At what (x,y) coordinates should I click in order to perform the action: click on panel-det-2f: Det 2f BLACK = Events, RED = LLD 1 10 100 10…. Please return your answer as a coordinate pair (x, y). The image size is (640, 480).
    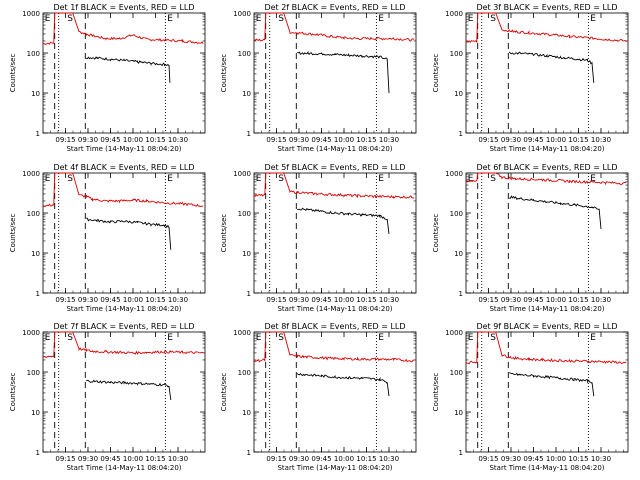
    Looking at the image, I should click on (318, 78).